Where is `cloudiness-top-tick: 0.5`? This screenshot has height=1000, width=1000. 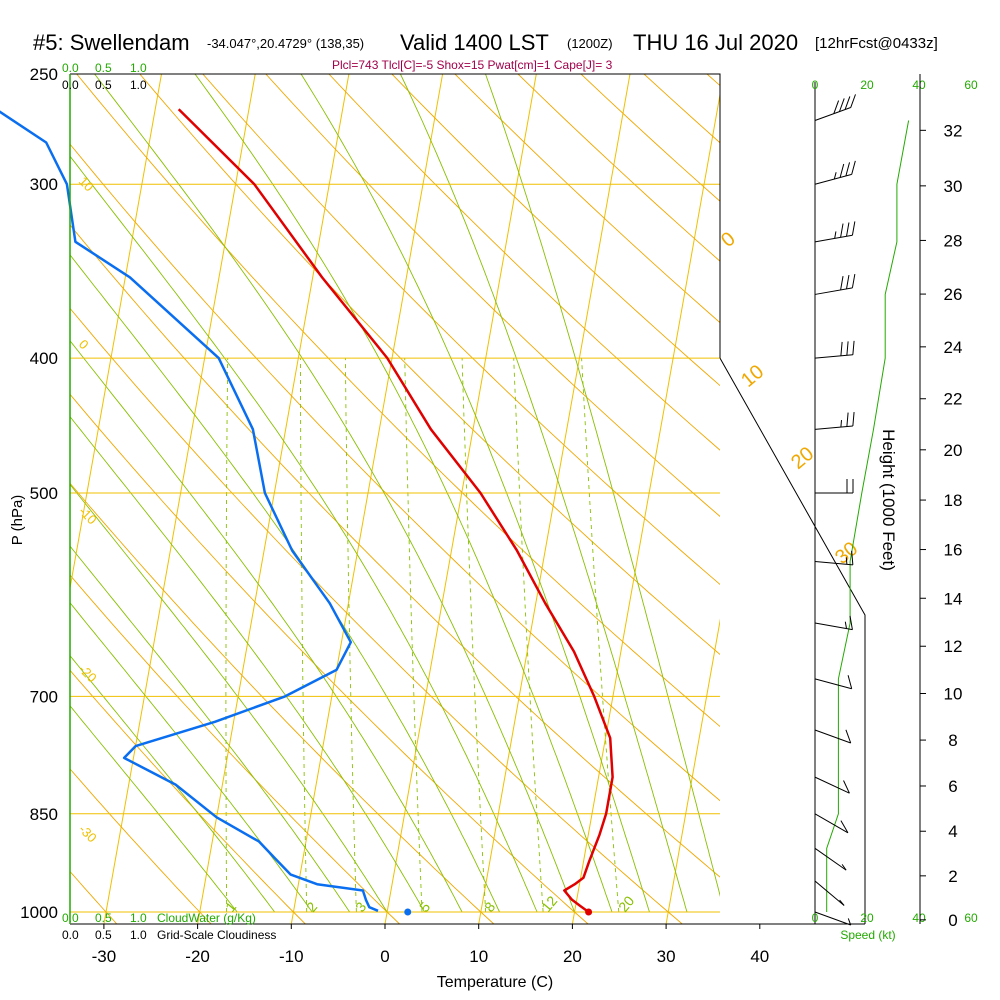 cloudiness-top-tick: 0.5 is located at coordinates (103, 85).